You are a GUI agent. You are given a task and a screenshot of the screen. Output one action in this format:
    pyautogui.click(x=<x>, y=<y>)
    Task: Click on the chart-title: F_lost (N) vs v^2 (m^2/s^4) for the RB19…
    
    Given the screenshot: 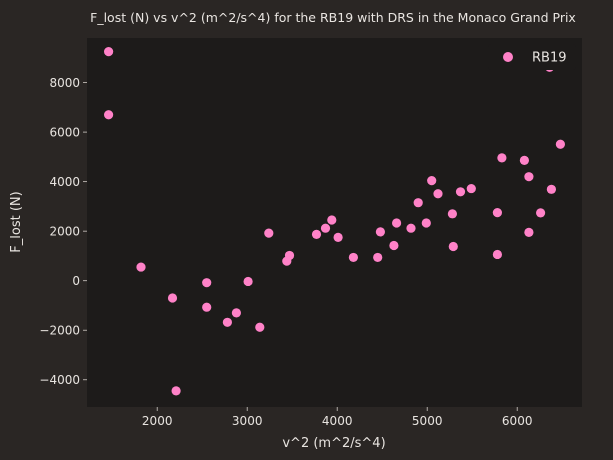 What is the action you would take?
    pyautogui.click(x=333, y=17)
    